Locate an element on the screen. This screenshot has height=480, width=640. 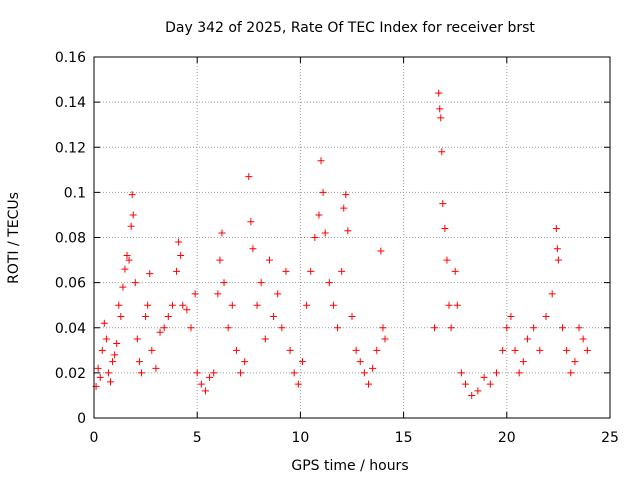
x-tick-label: 15 is located at coordinates (404, 438).